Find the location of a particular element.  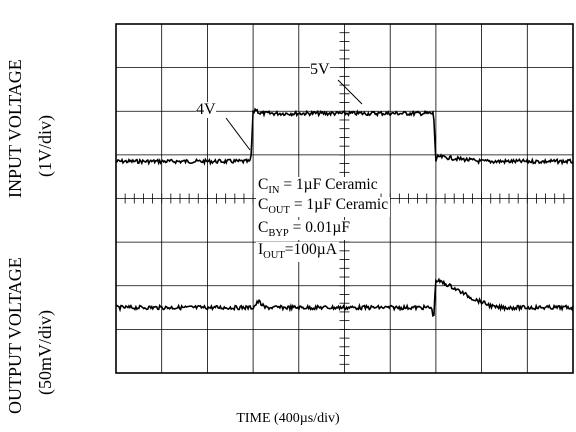

x-axis-label: TIME (400µs/div) is located at coordinates (288, 418).